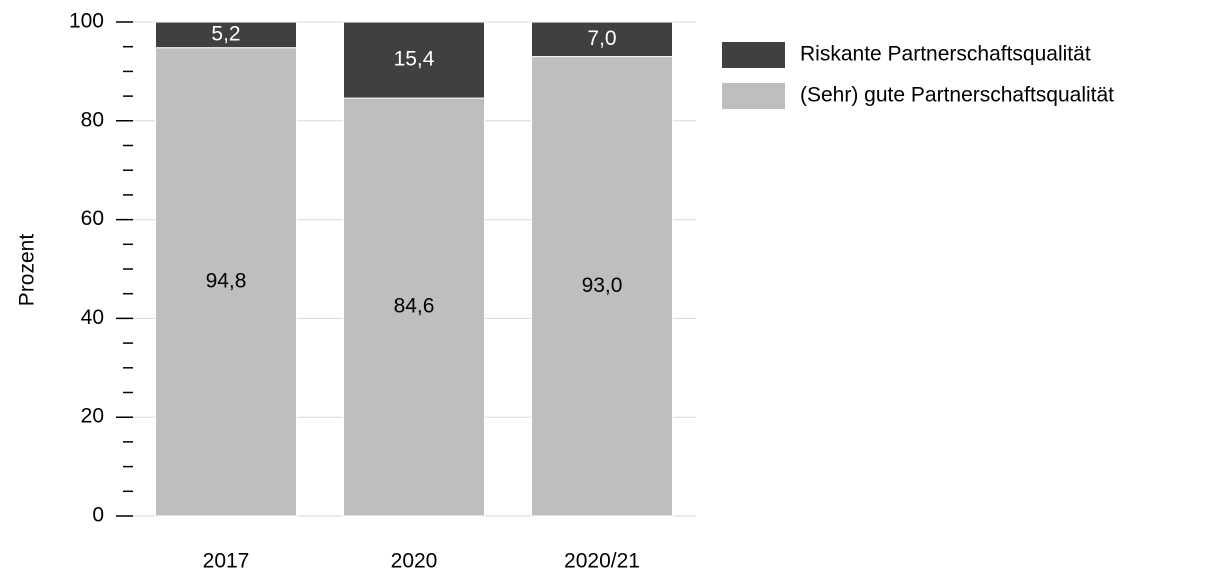  What do you see at coordinates (92, 317) in the screenshot?
I see `y-tick-label: 40` at bounding box center [92, 317].